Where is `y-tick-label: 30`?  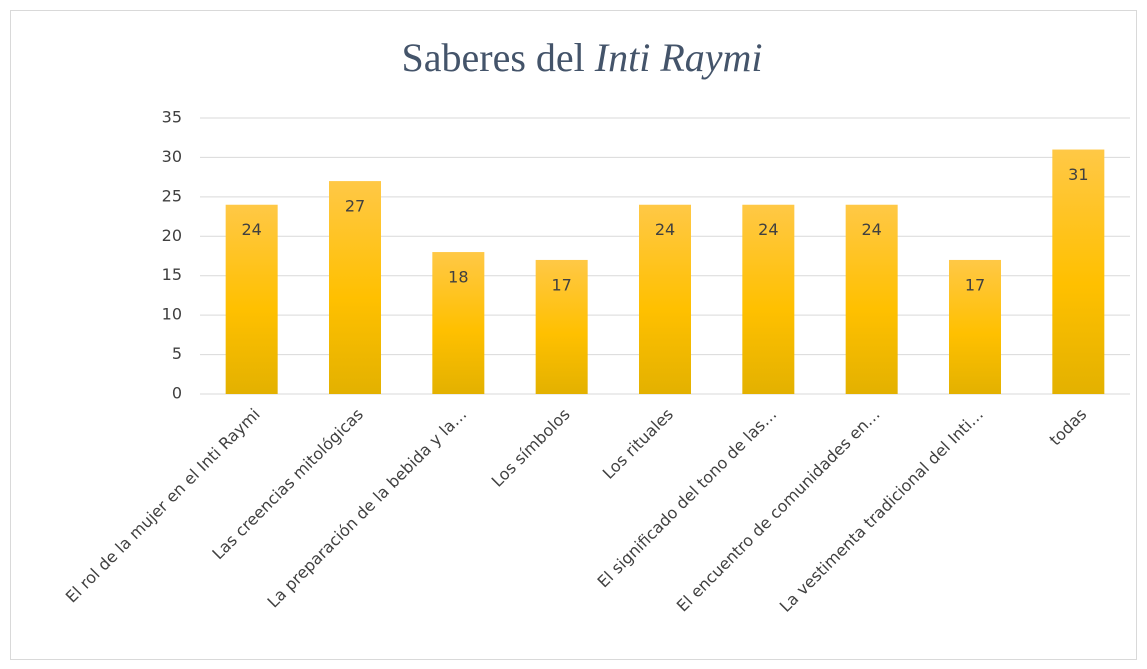
y-tick-label: 30 is located at coordinates (172, 156).